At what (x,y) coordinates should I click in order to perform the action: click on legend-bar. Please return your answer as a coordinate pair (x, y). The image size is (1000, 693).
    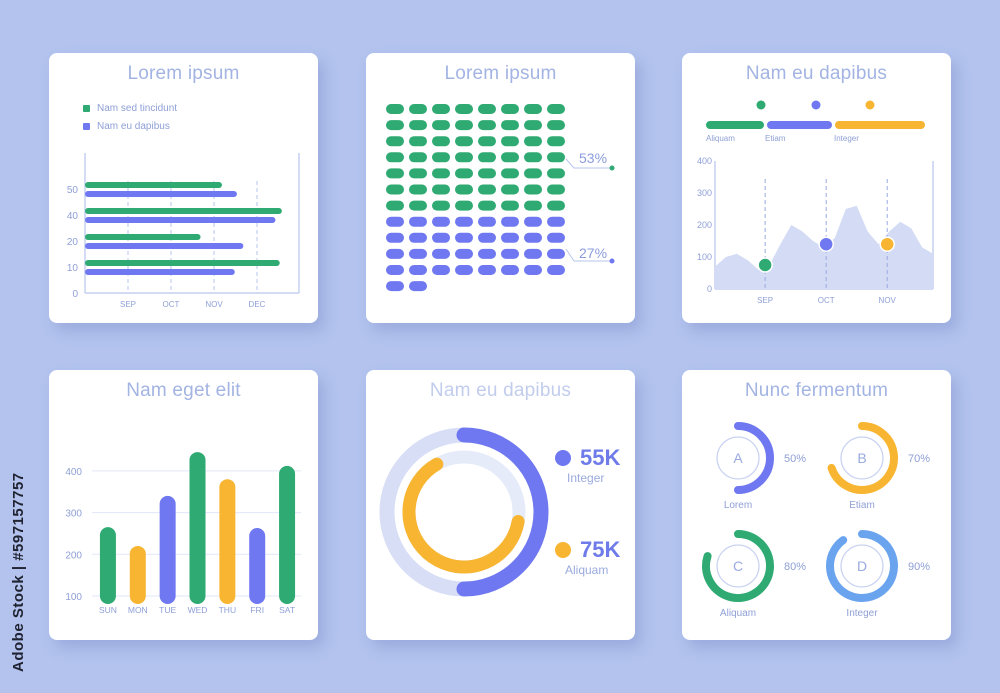
    Looking at the image, I should click on (880, 125).